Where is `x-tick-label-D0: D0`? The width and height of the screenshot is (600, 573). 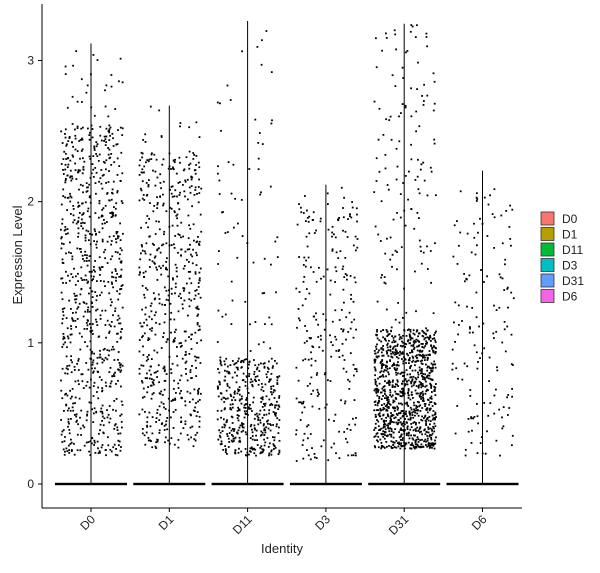 x-tick-label-D0: D0 is located at coordinates (87, 522).